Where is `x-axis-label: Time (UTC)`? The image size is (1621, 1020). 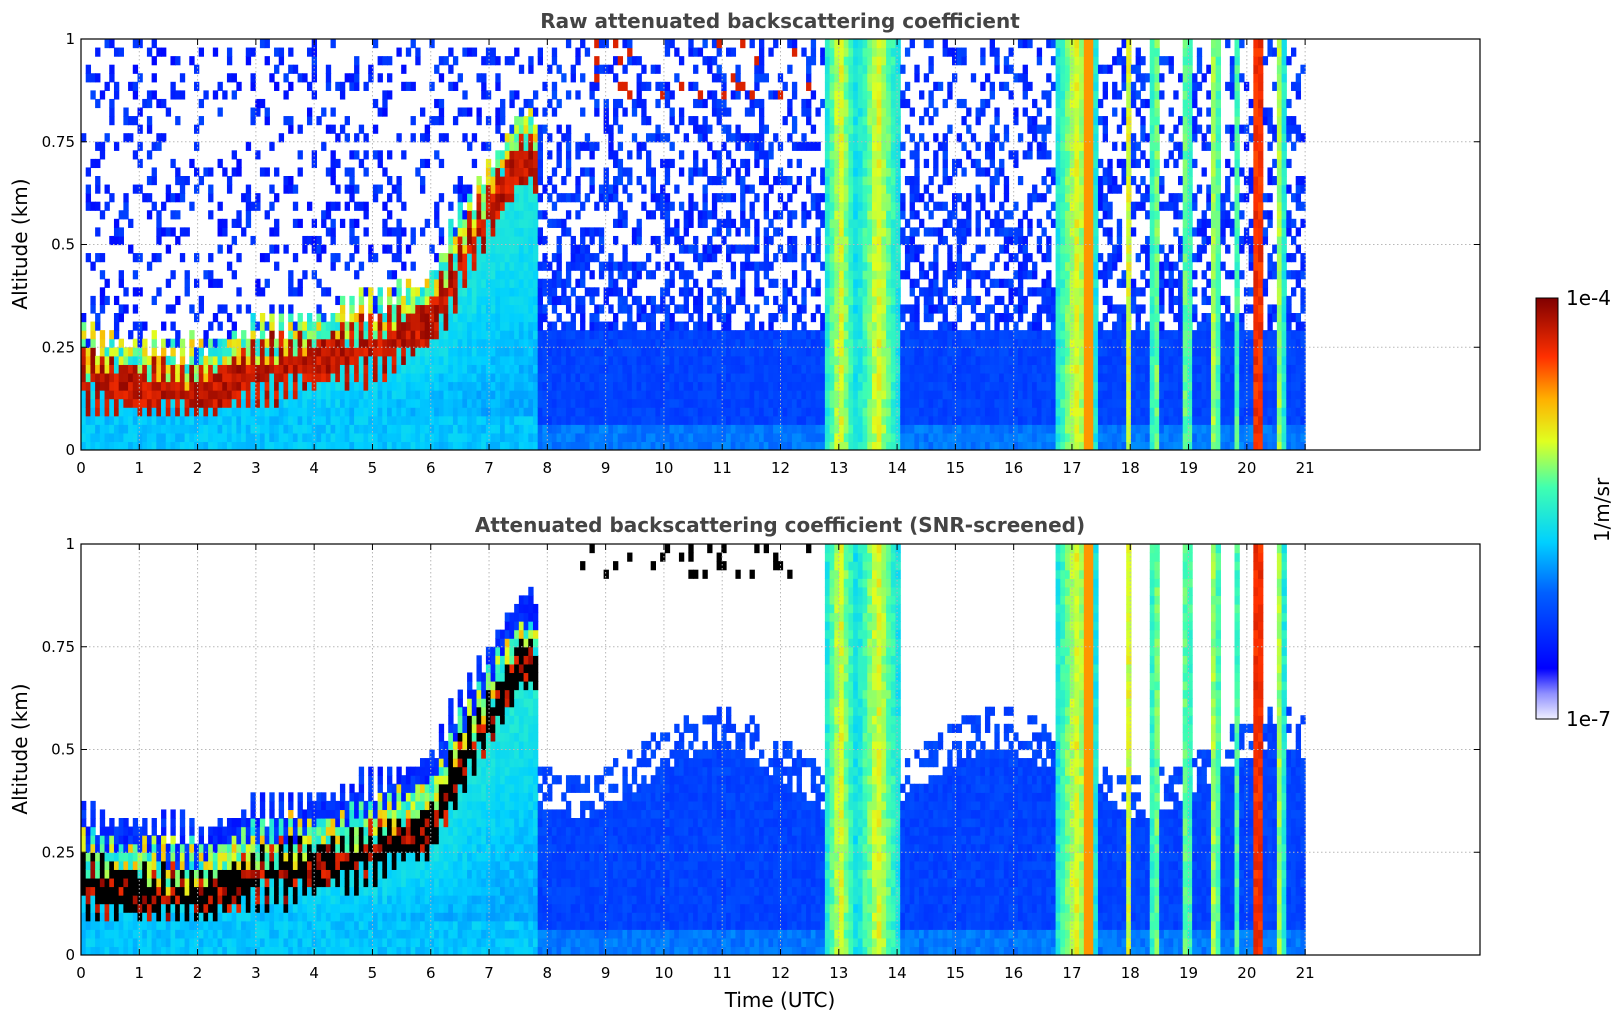 x-axis-label: Time (UTC) is located at coordinates (780, 1000).